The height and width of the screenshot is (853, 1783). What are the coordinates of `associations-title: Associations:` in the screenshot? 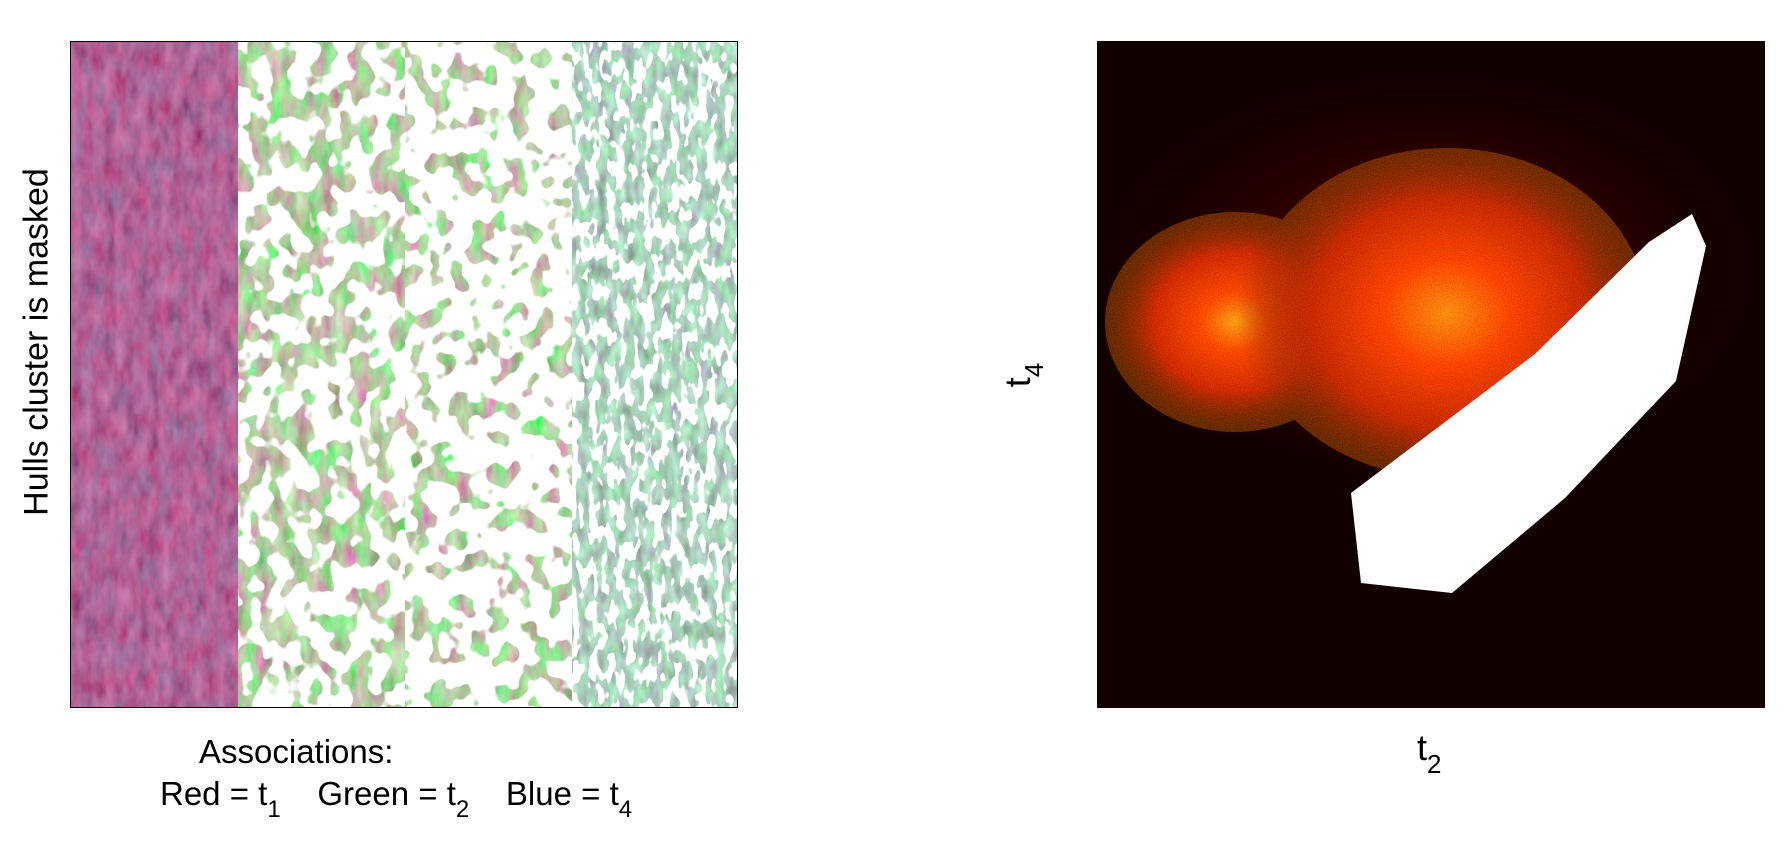 It's located at (296, 751).